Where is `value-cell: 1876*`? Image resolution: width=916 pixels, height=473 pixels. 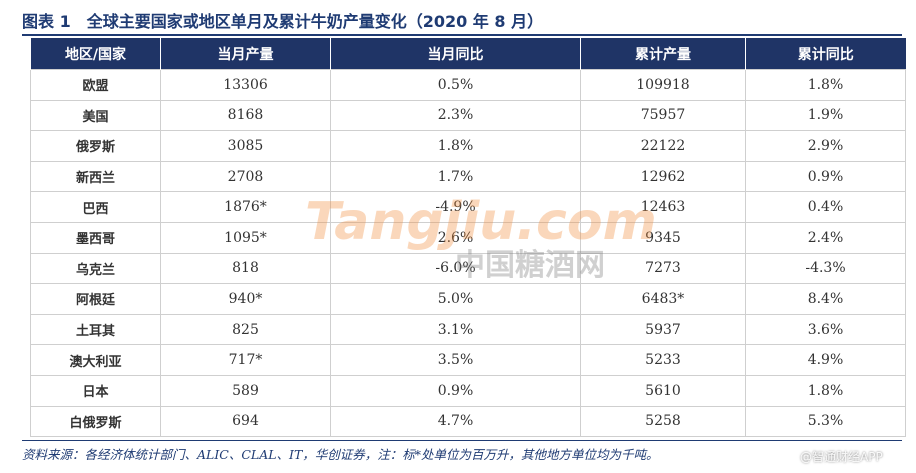 value-cell: 1876* is located at coordinates (245, 207).